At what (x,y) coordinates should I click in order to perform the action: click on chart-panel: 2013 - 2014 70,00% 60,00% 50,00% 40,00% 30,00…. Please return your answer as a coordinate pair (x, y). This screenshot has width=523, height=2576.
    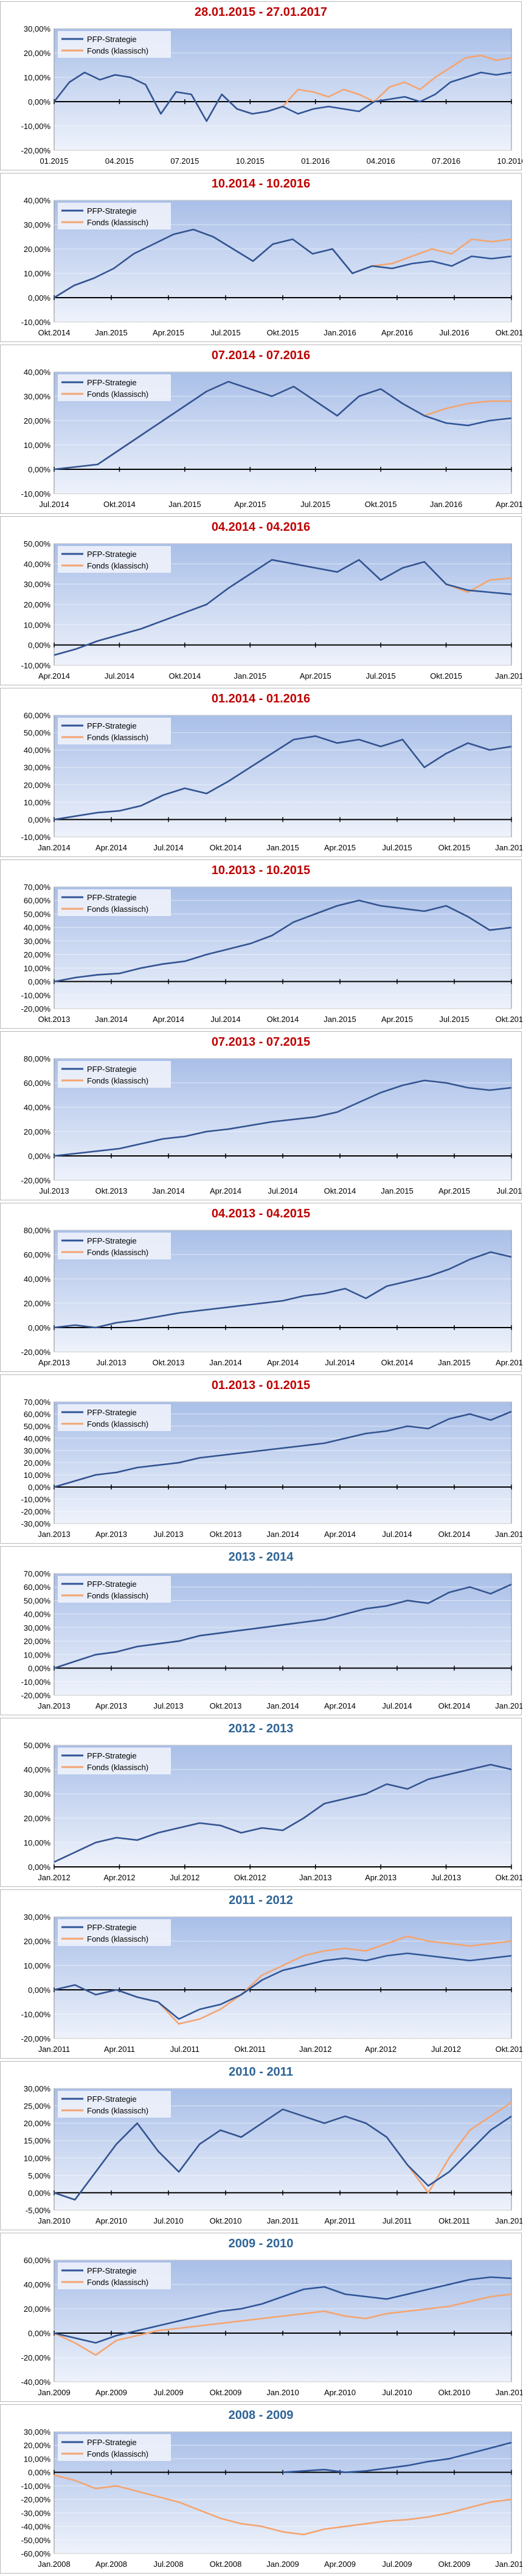
    Looking at the image, I should click on (261, 1630).